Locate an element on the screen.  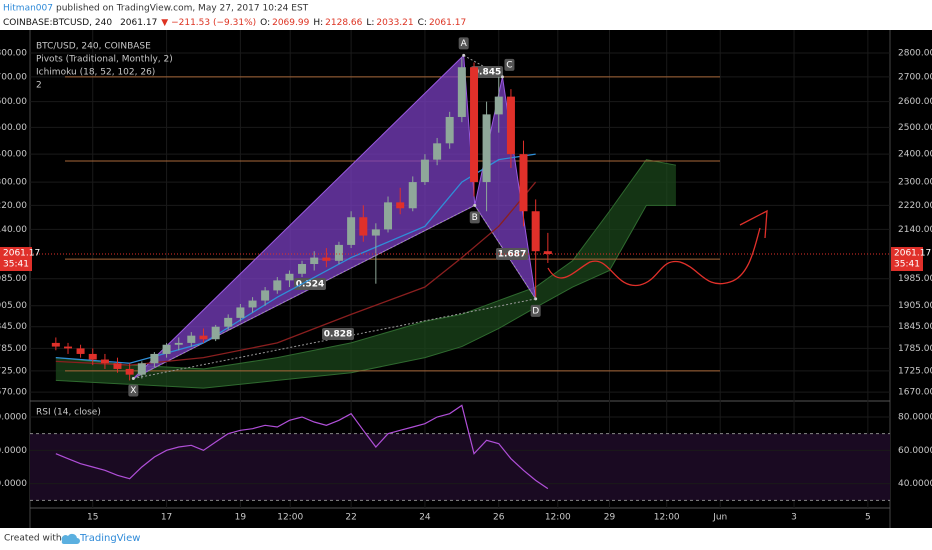
y-tick-label-left: 1905.00 is located at coordinates (13, 306).